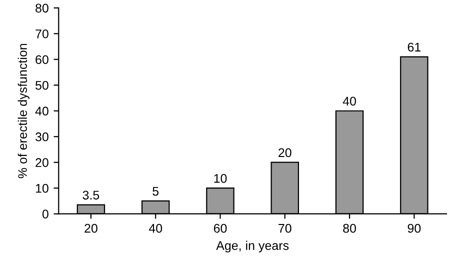  Describe the element at coordinates (91, 195) in the screenshot. I see `data-label: 3.5` at that location.